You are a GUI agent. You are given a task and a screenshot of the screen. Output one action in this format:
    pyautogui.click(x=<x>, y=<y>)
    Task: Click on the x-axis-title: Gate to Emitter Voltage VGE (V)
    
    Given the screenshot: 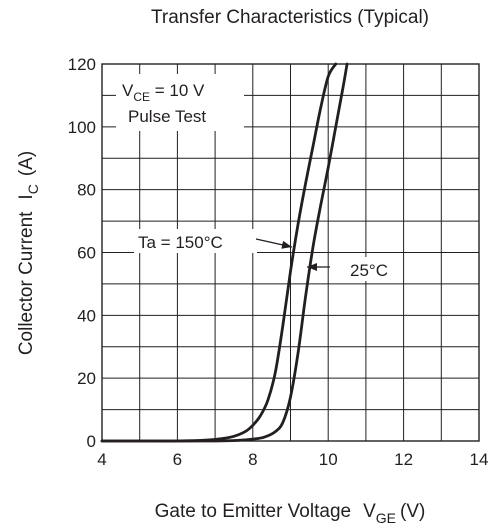 What is the action you would take?
    pyautogui.click(x=290, y=513)
    